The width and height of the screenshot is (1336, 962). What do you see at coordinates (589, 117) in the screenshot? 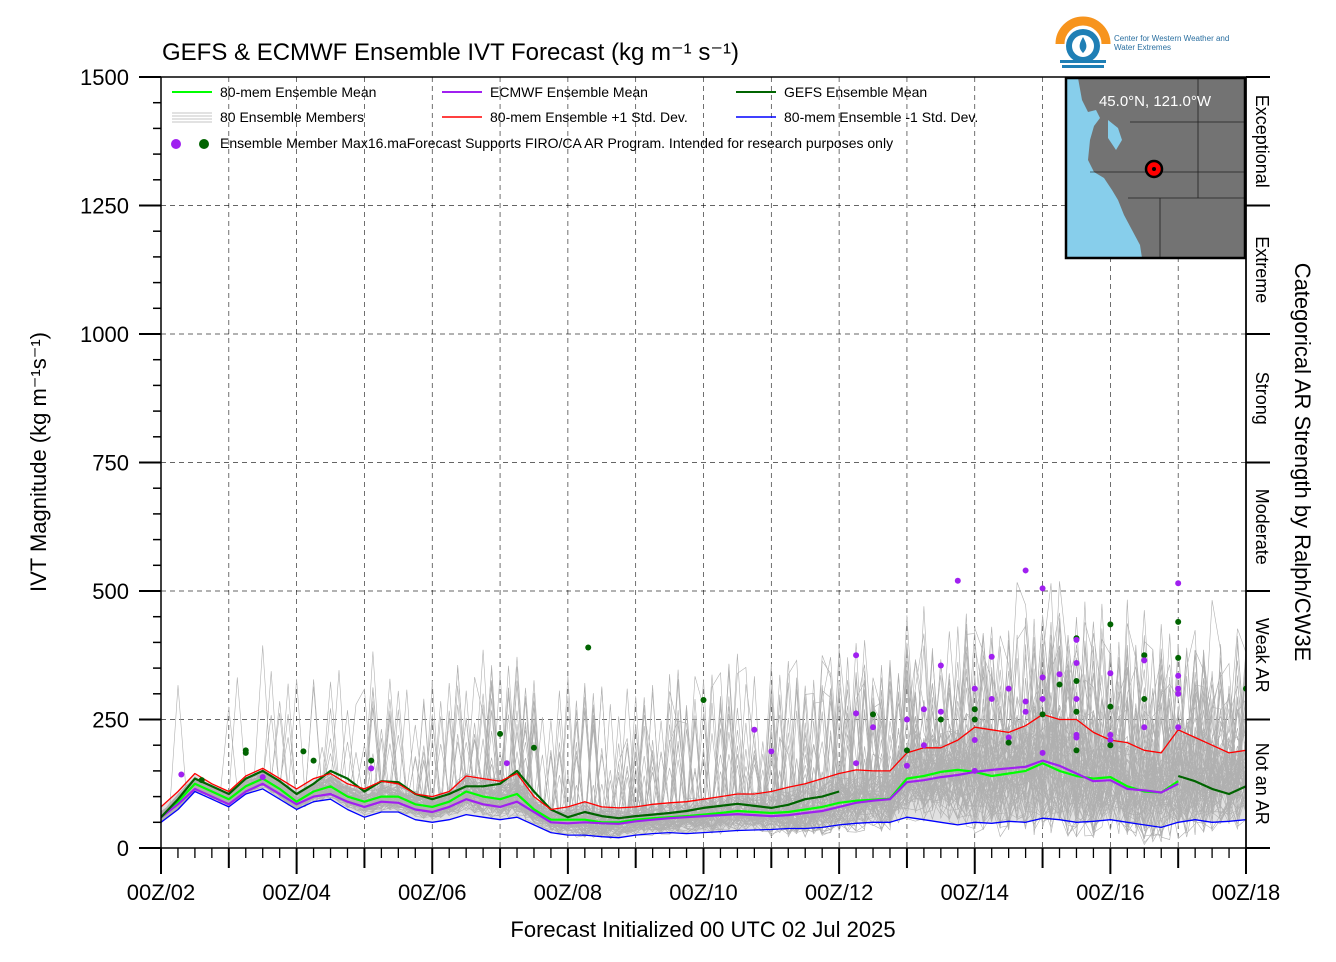
I see `legend-label-plus-sd: 80-mem Ensemble +1 Std. Dev.` at bounding box center [589, 117].